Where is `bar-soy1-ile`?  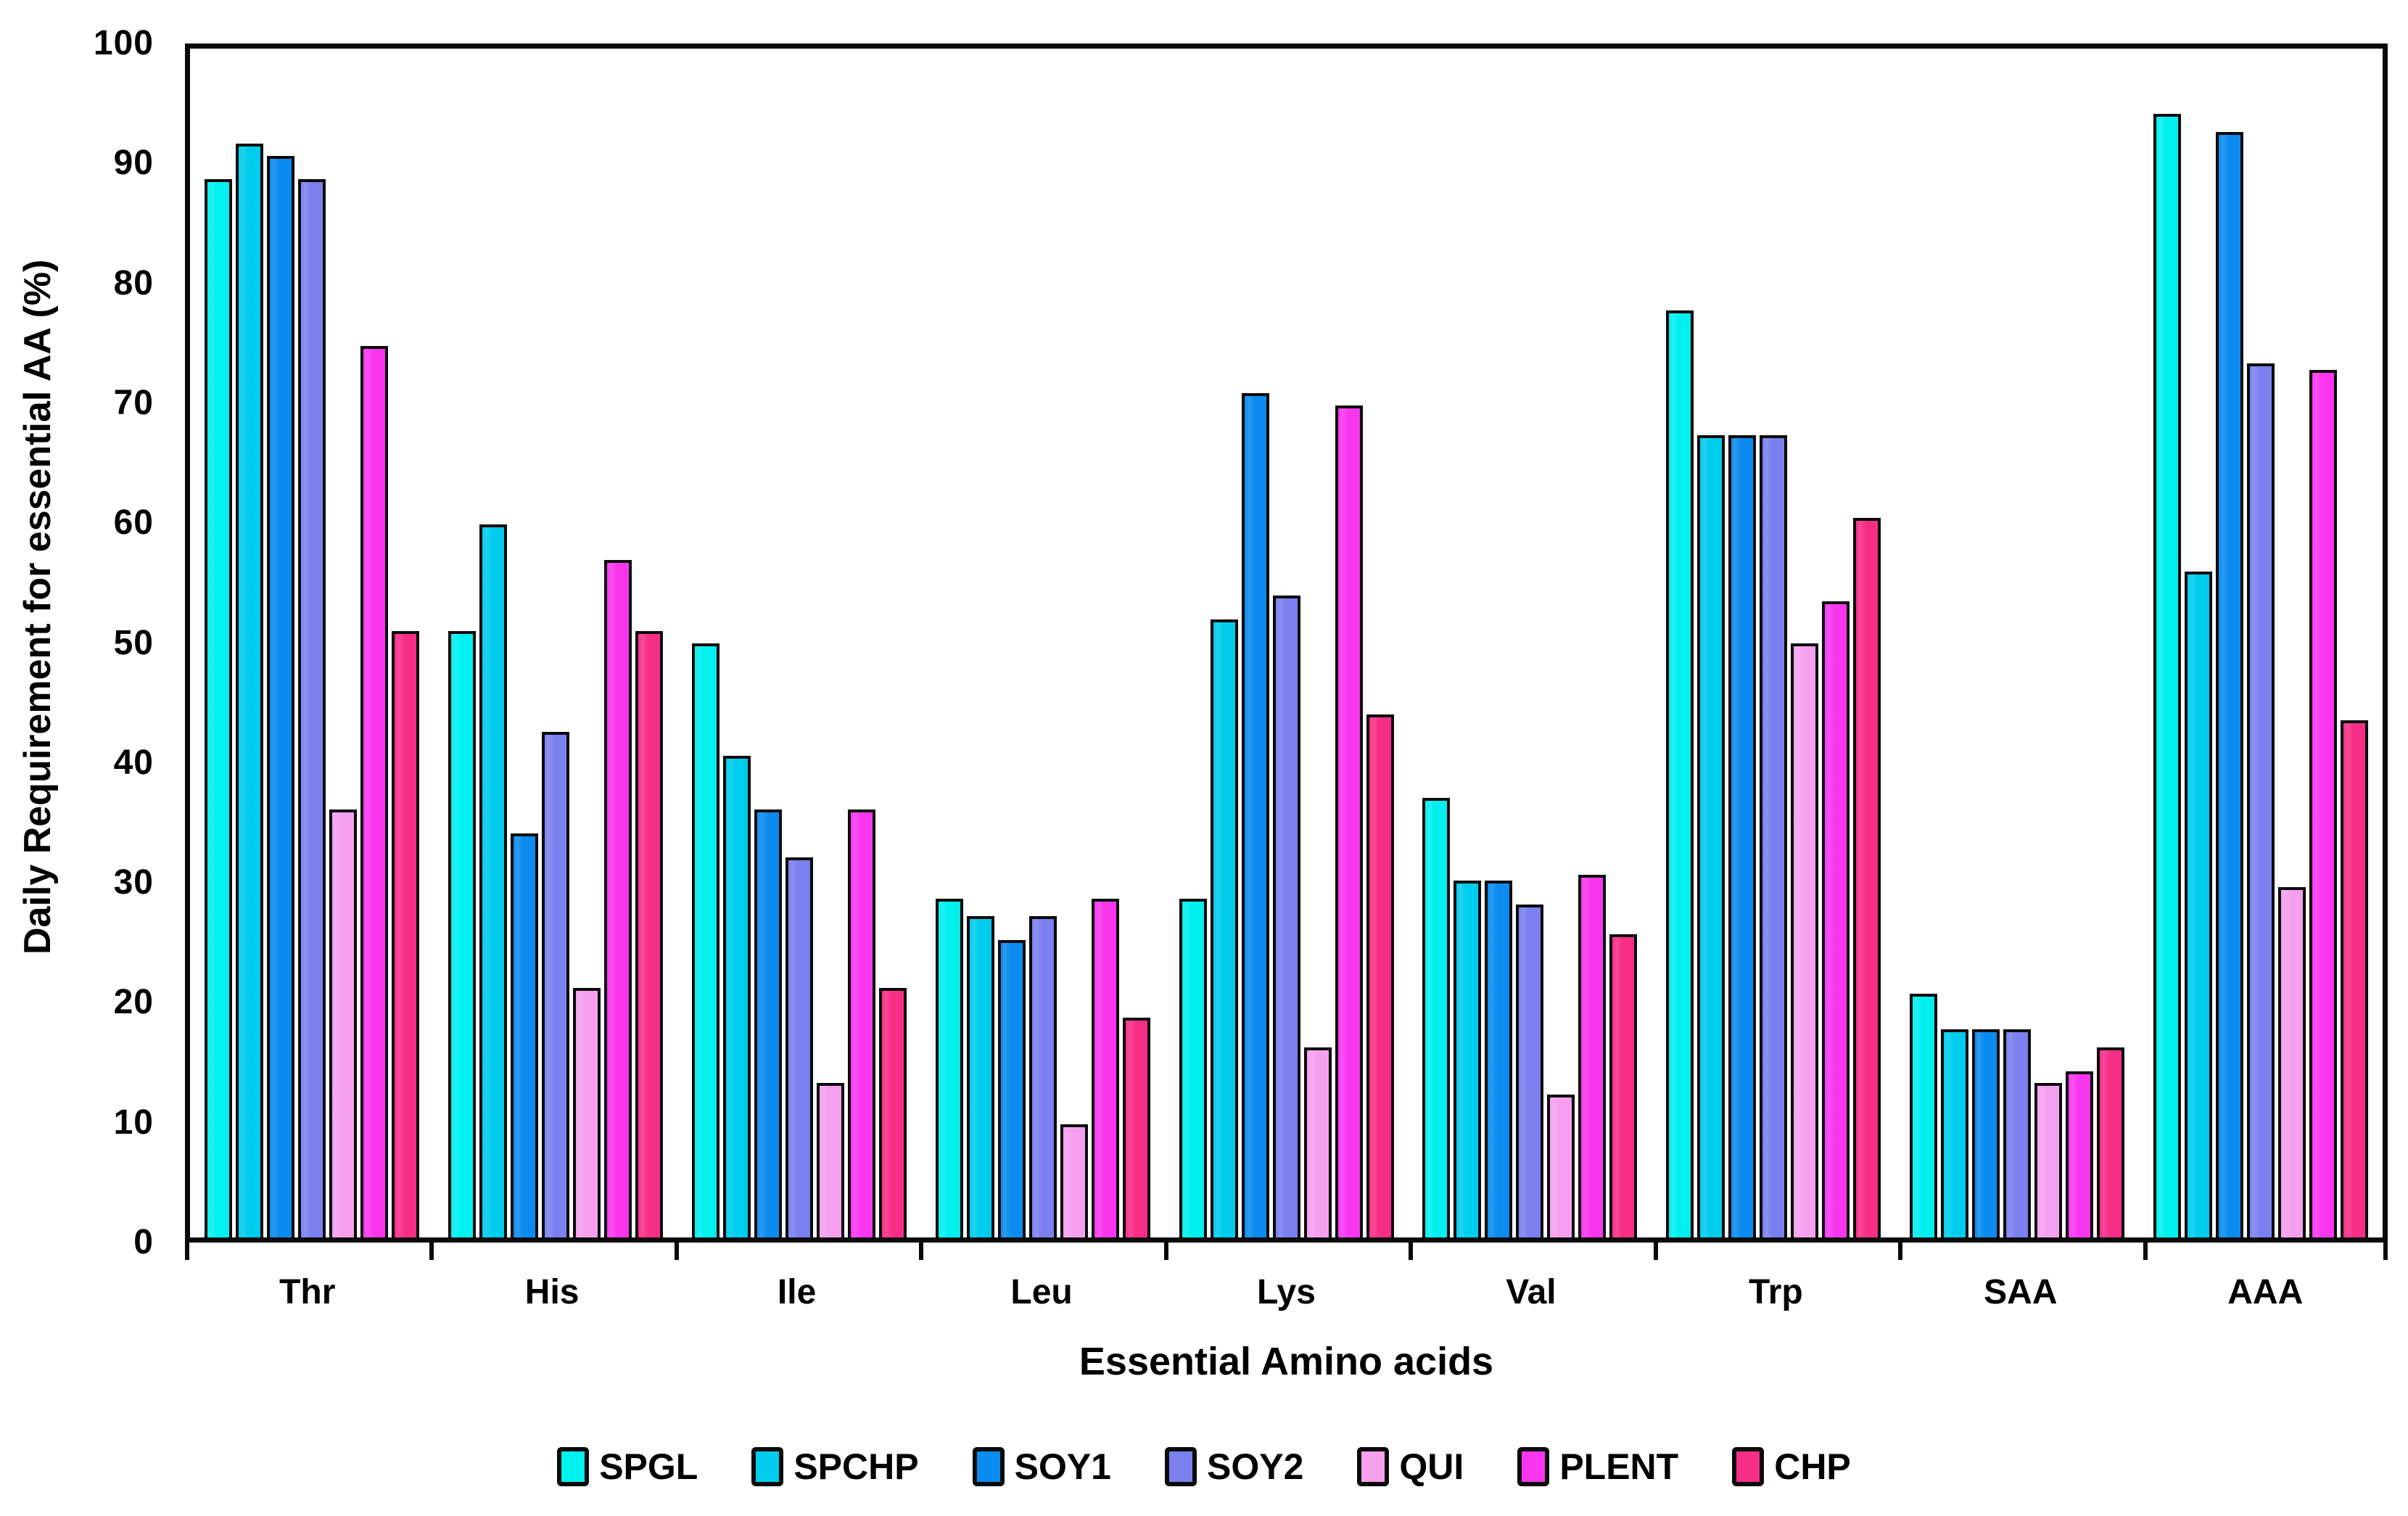
bar-soy1-ile is located at coordinates (768, 1023).